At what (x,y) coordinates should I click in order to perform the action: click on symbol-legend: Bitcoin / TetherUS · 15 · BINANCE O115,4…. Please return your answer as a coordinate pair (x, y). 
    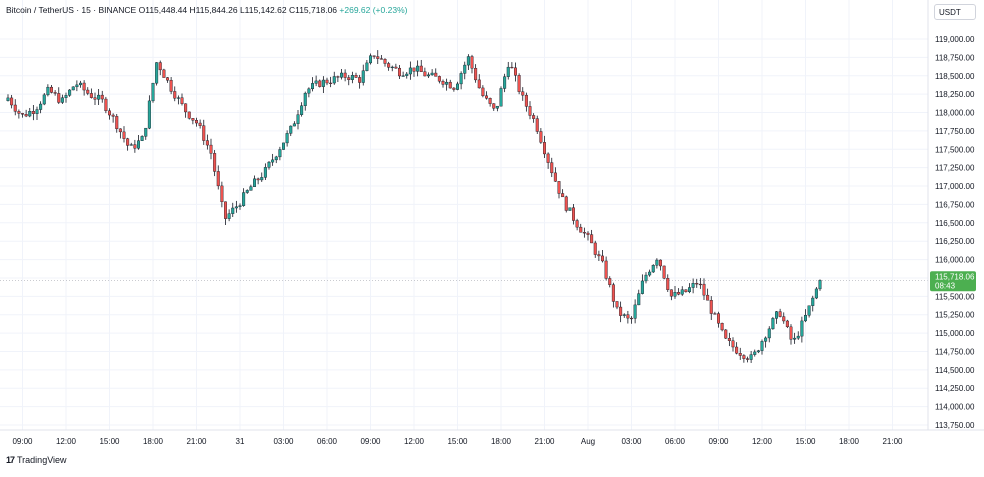
    Looking at the image, I should click on (206, 10).